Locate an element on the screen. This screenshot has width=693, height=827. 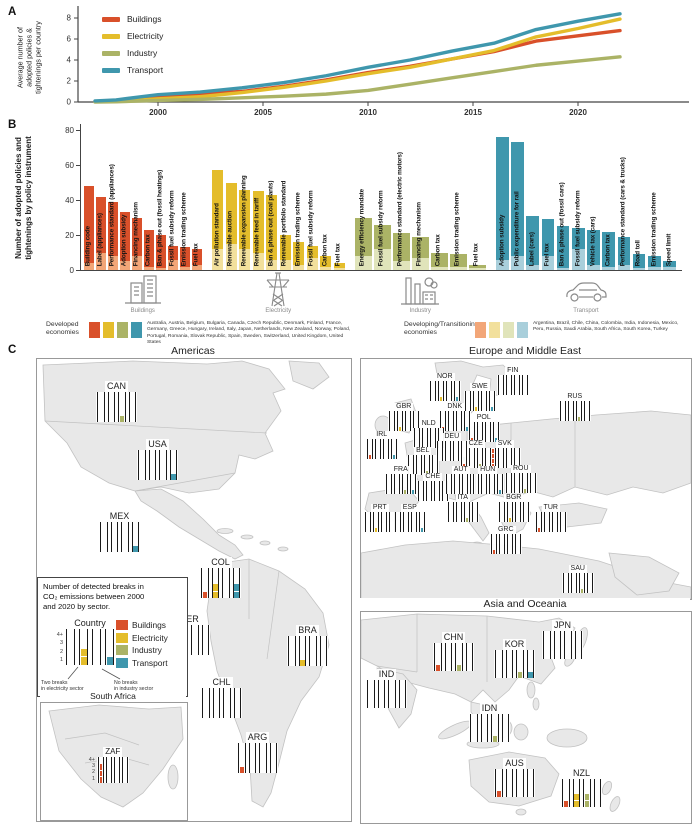
bar-label: Fossil fuel subsidy reform is located at coordinates (578, 228).